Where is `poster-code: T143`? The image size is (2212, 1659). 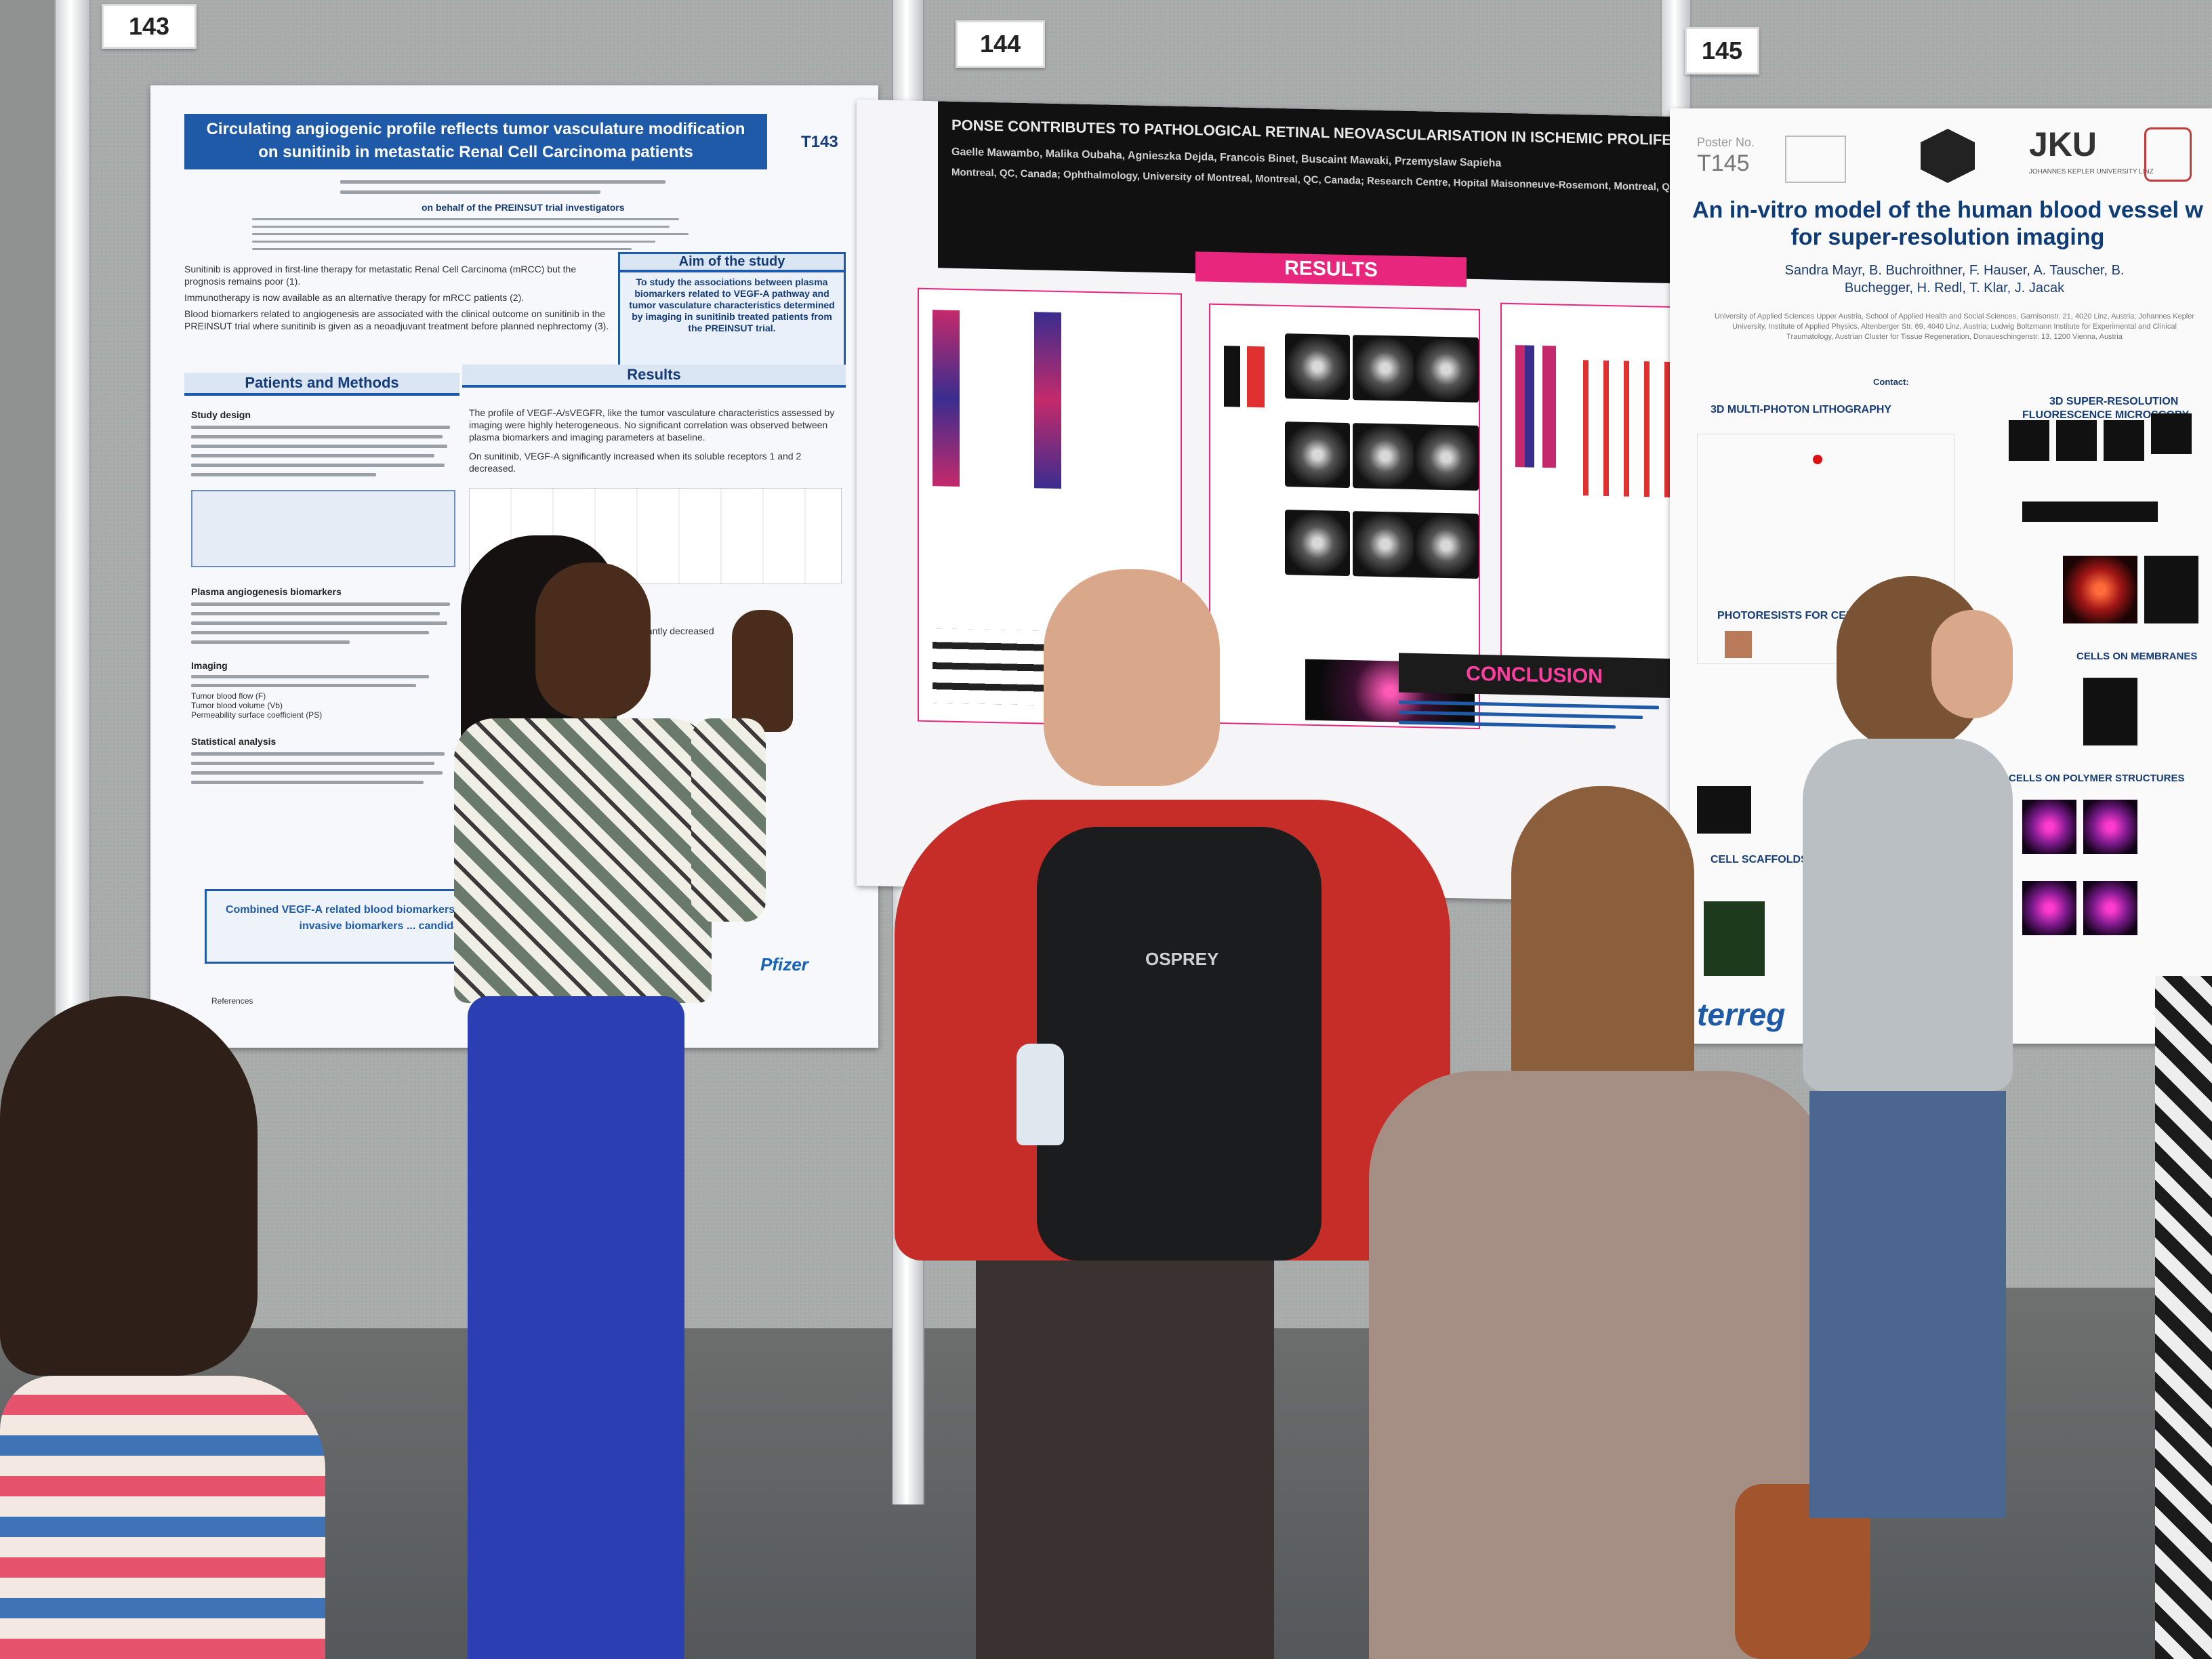 poster-code: T143 is located at coordinates (819, 142).